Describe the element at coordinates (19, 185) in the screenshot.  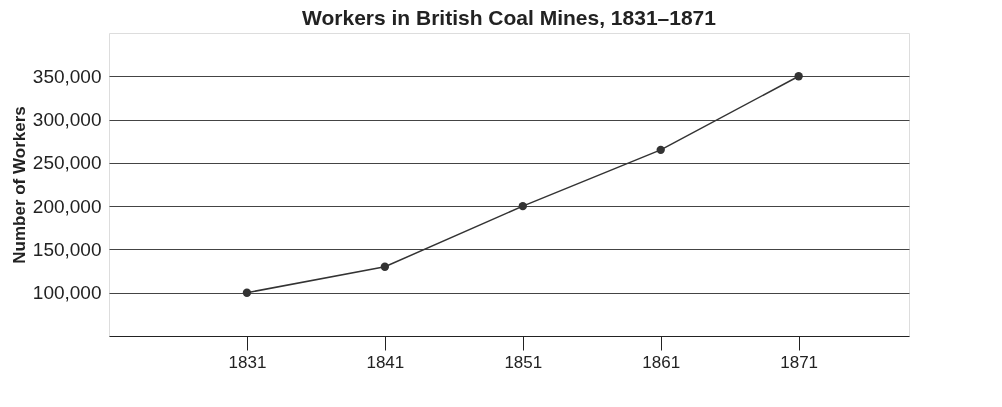
I see `y-axis-title: Number of Workers` at that location.